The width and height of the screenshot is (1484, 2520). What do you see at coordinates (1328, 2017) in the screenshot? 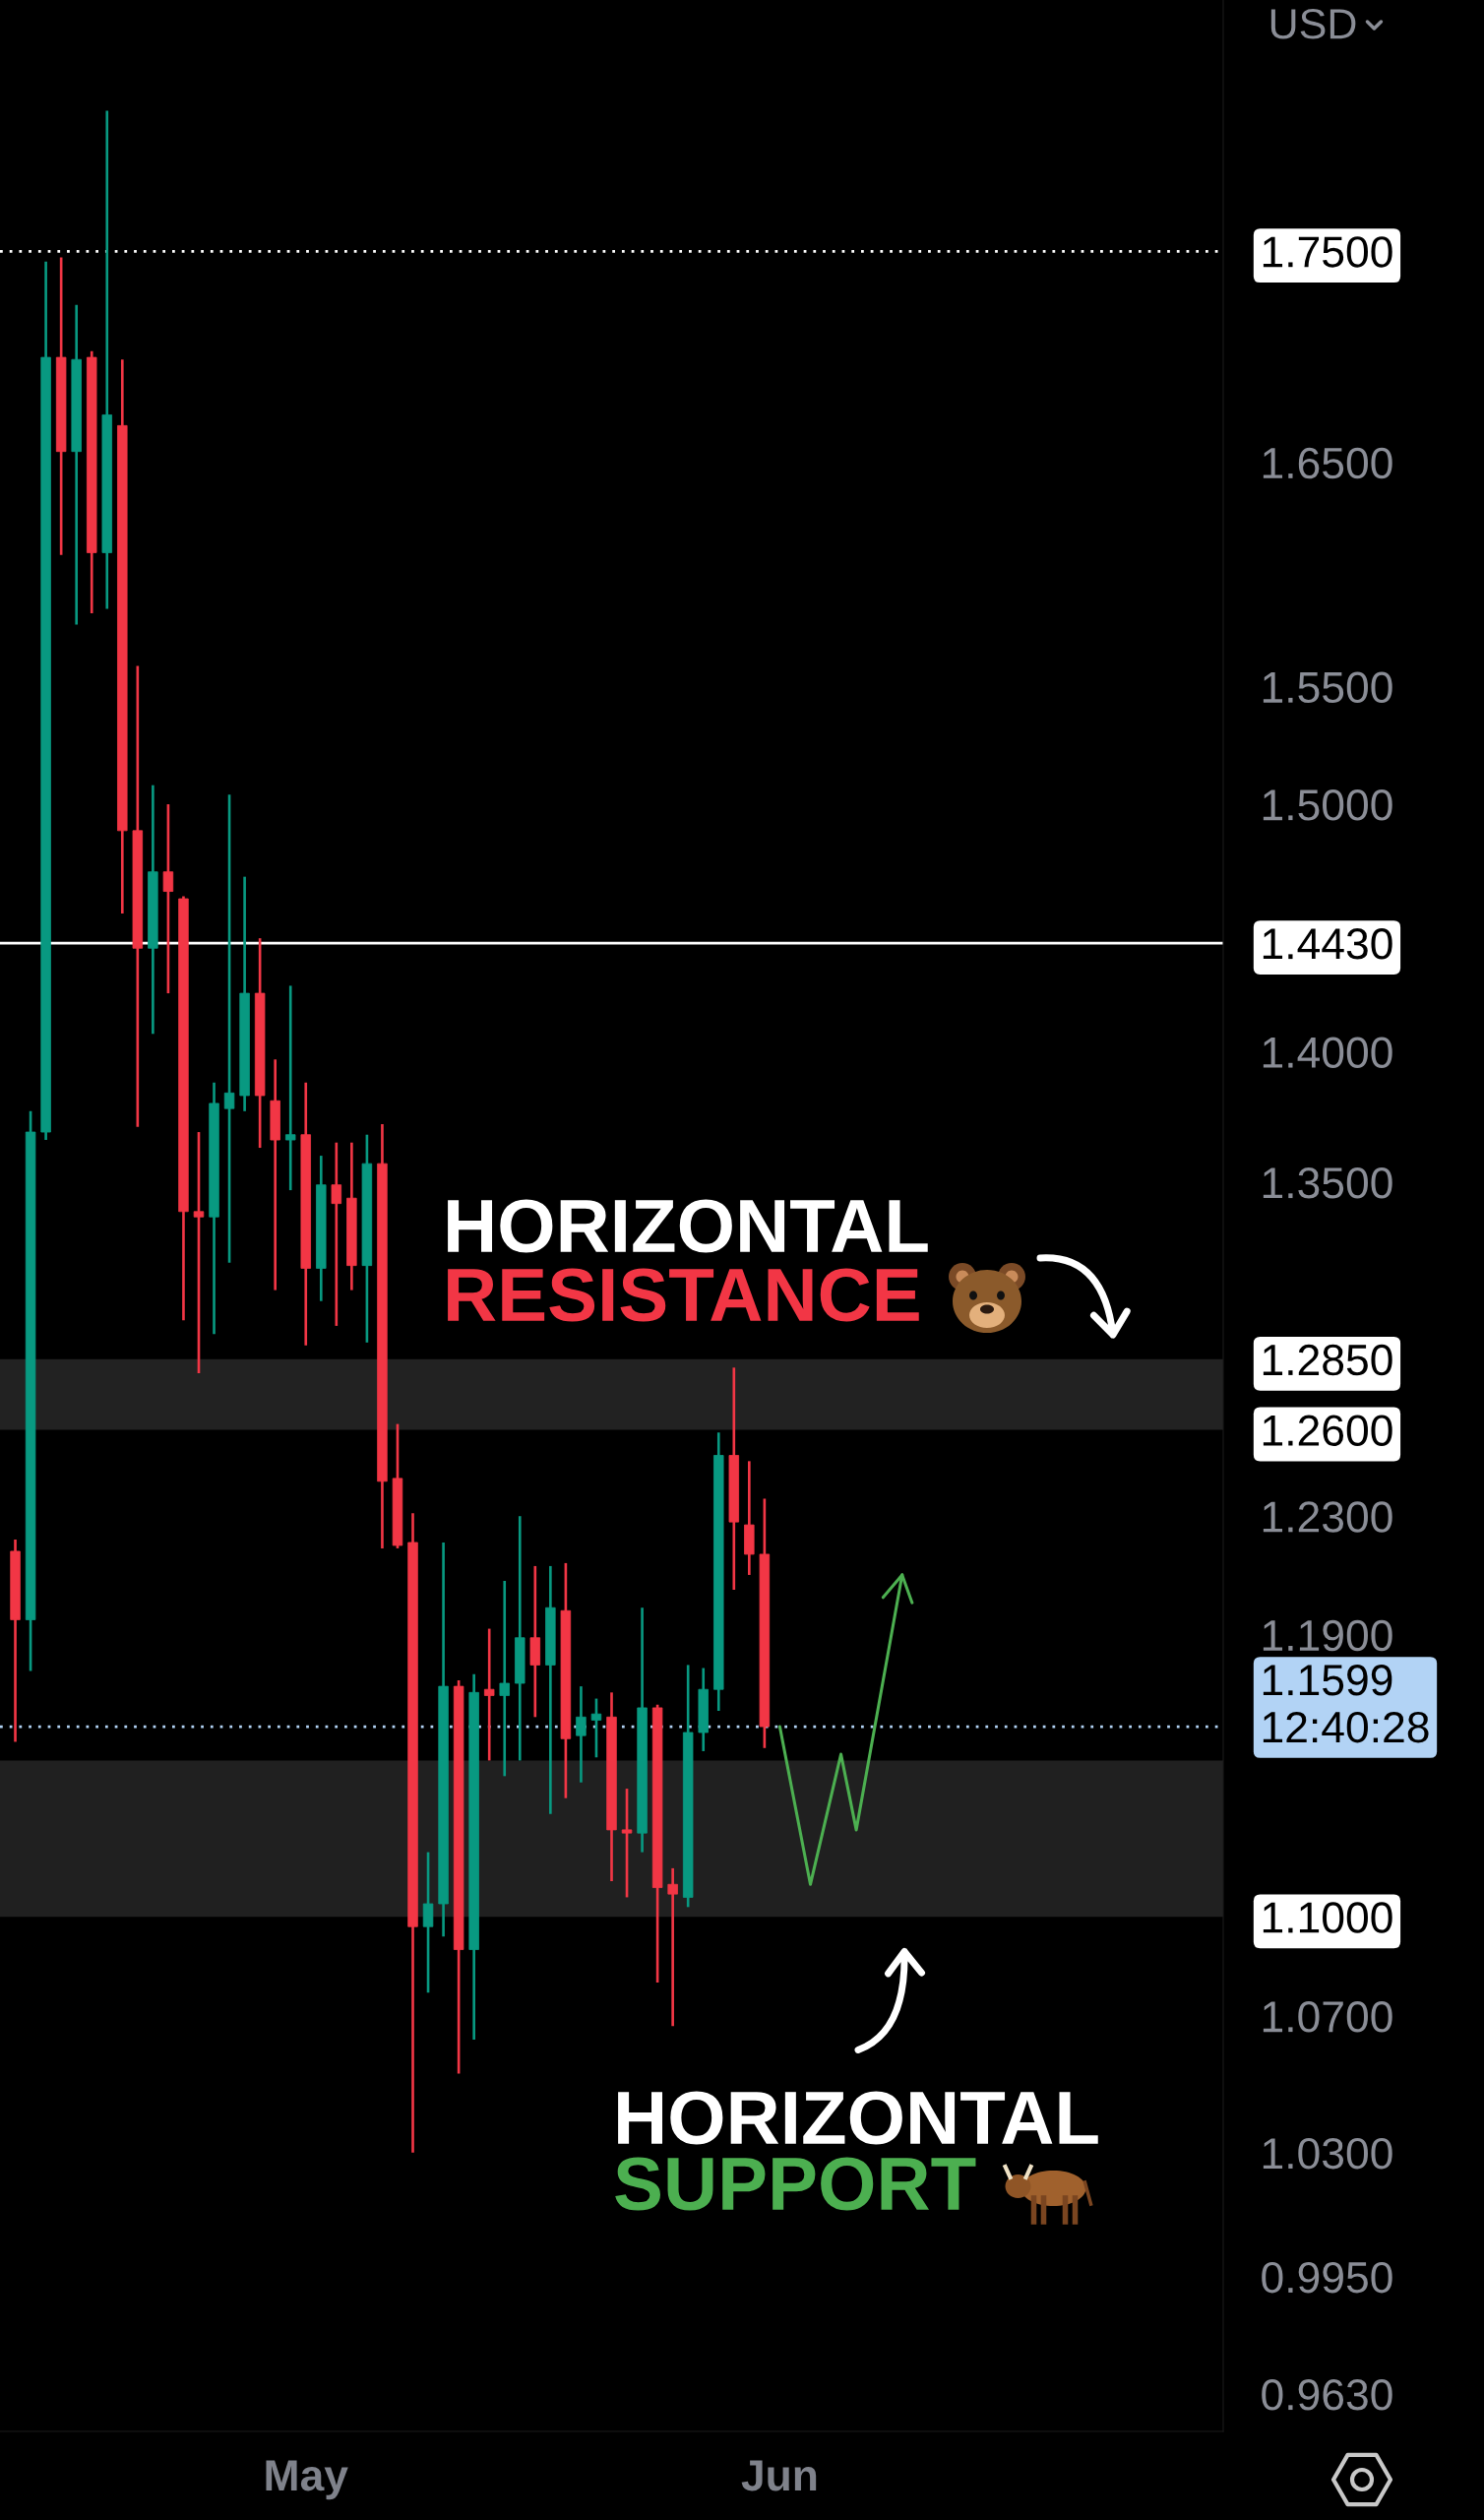
I see `y-tick-label: 1.0700` at bounding box center [1328, 2017].